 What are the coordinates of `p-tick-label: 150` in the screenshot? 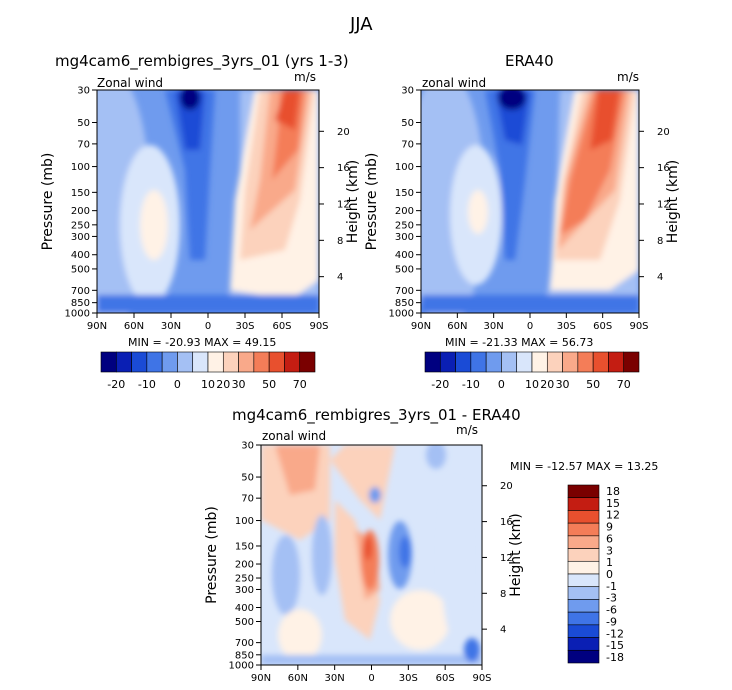 It's located at (404, 193).